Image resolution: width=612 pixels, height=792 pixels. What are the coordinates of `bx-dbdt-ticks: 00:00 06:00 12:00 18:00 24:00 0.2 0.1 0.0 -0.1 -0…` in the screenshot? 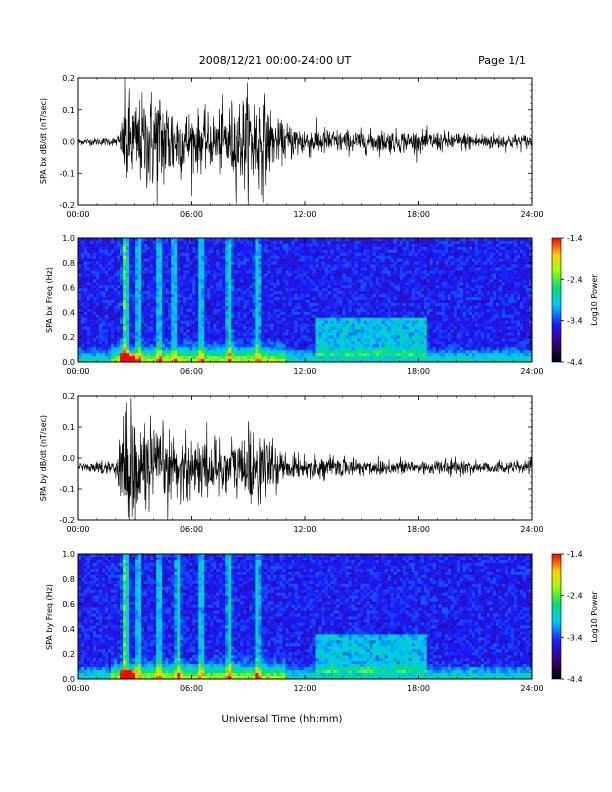 It's located at (301, 146).